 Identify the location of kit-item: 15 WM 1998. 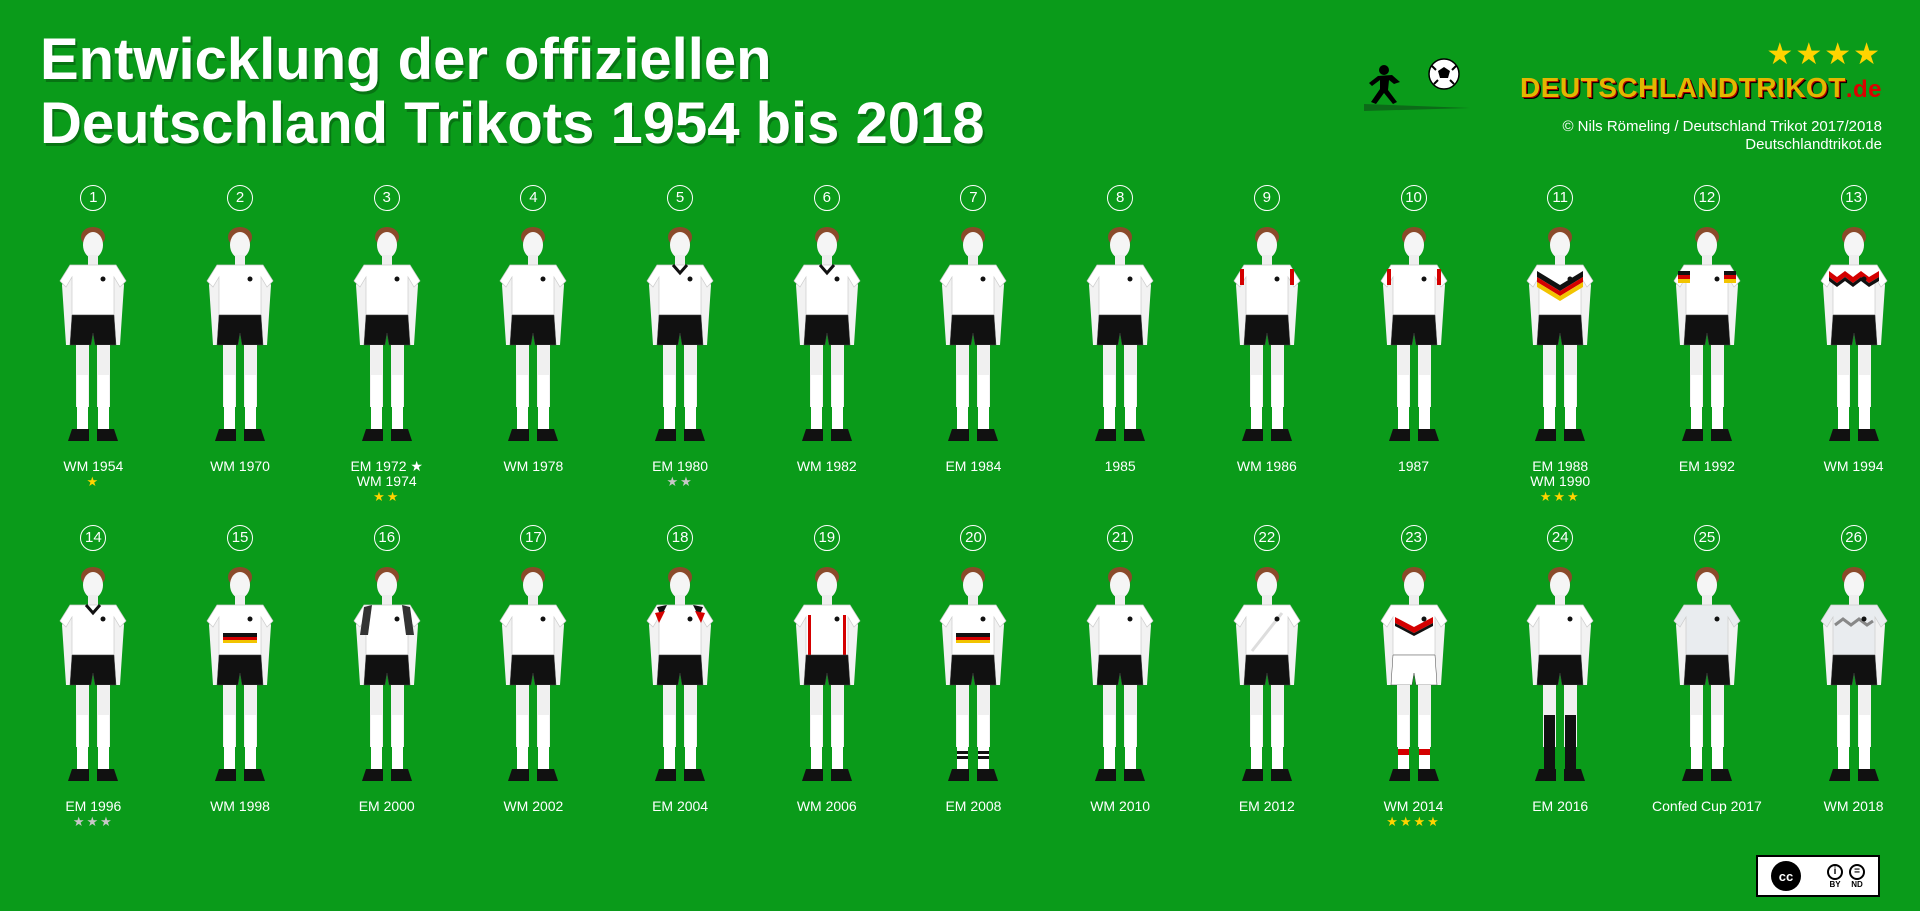
(240, 685).